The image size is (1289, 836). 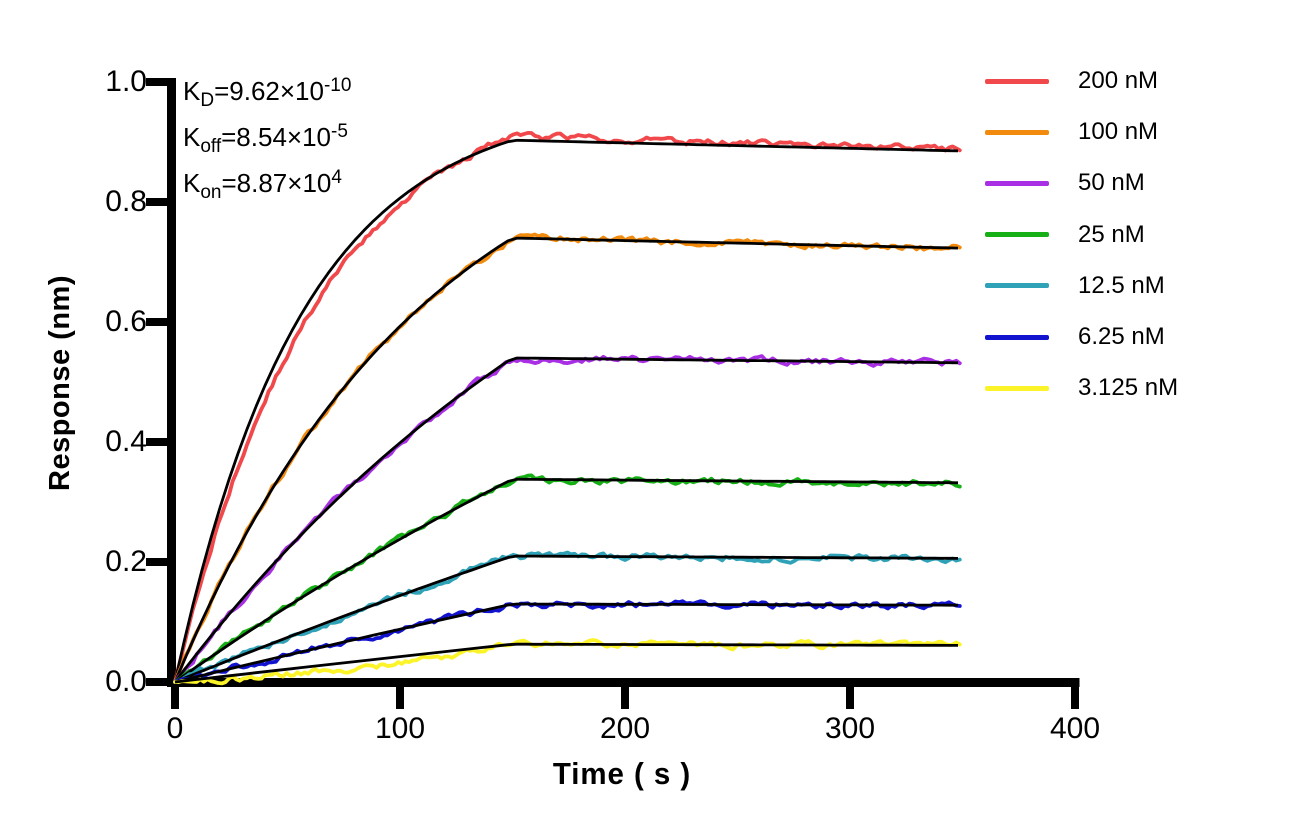 I want to click on kon-body: =8.87×10, so click(x=276, y=183).